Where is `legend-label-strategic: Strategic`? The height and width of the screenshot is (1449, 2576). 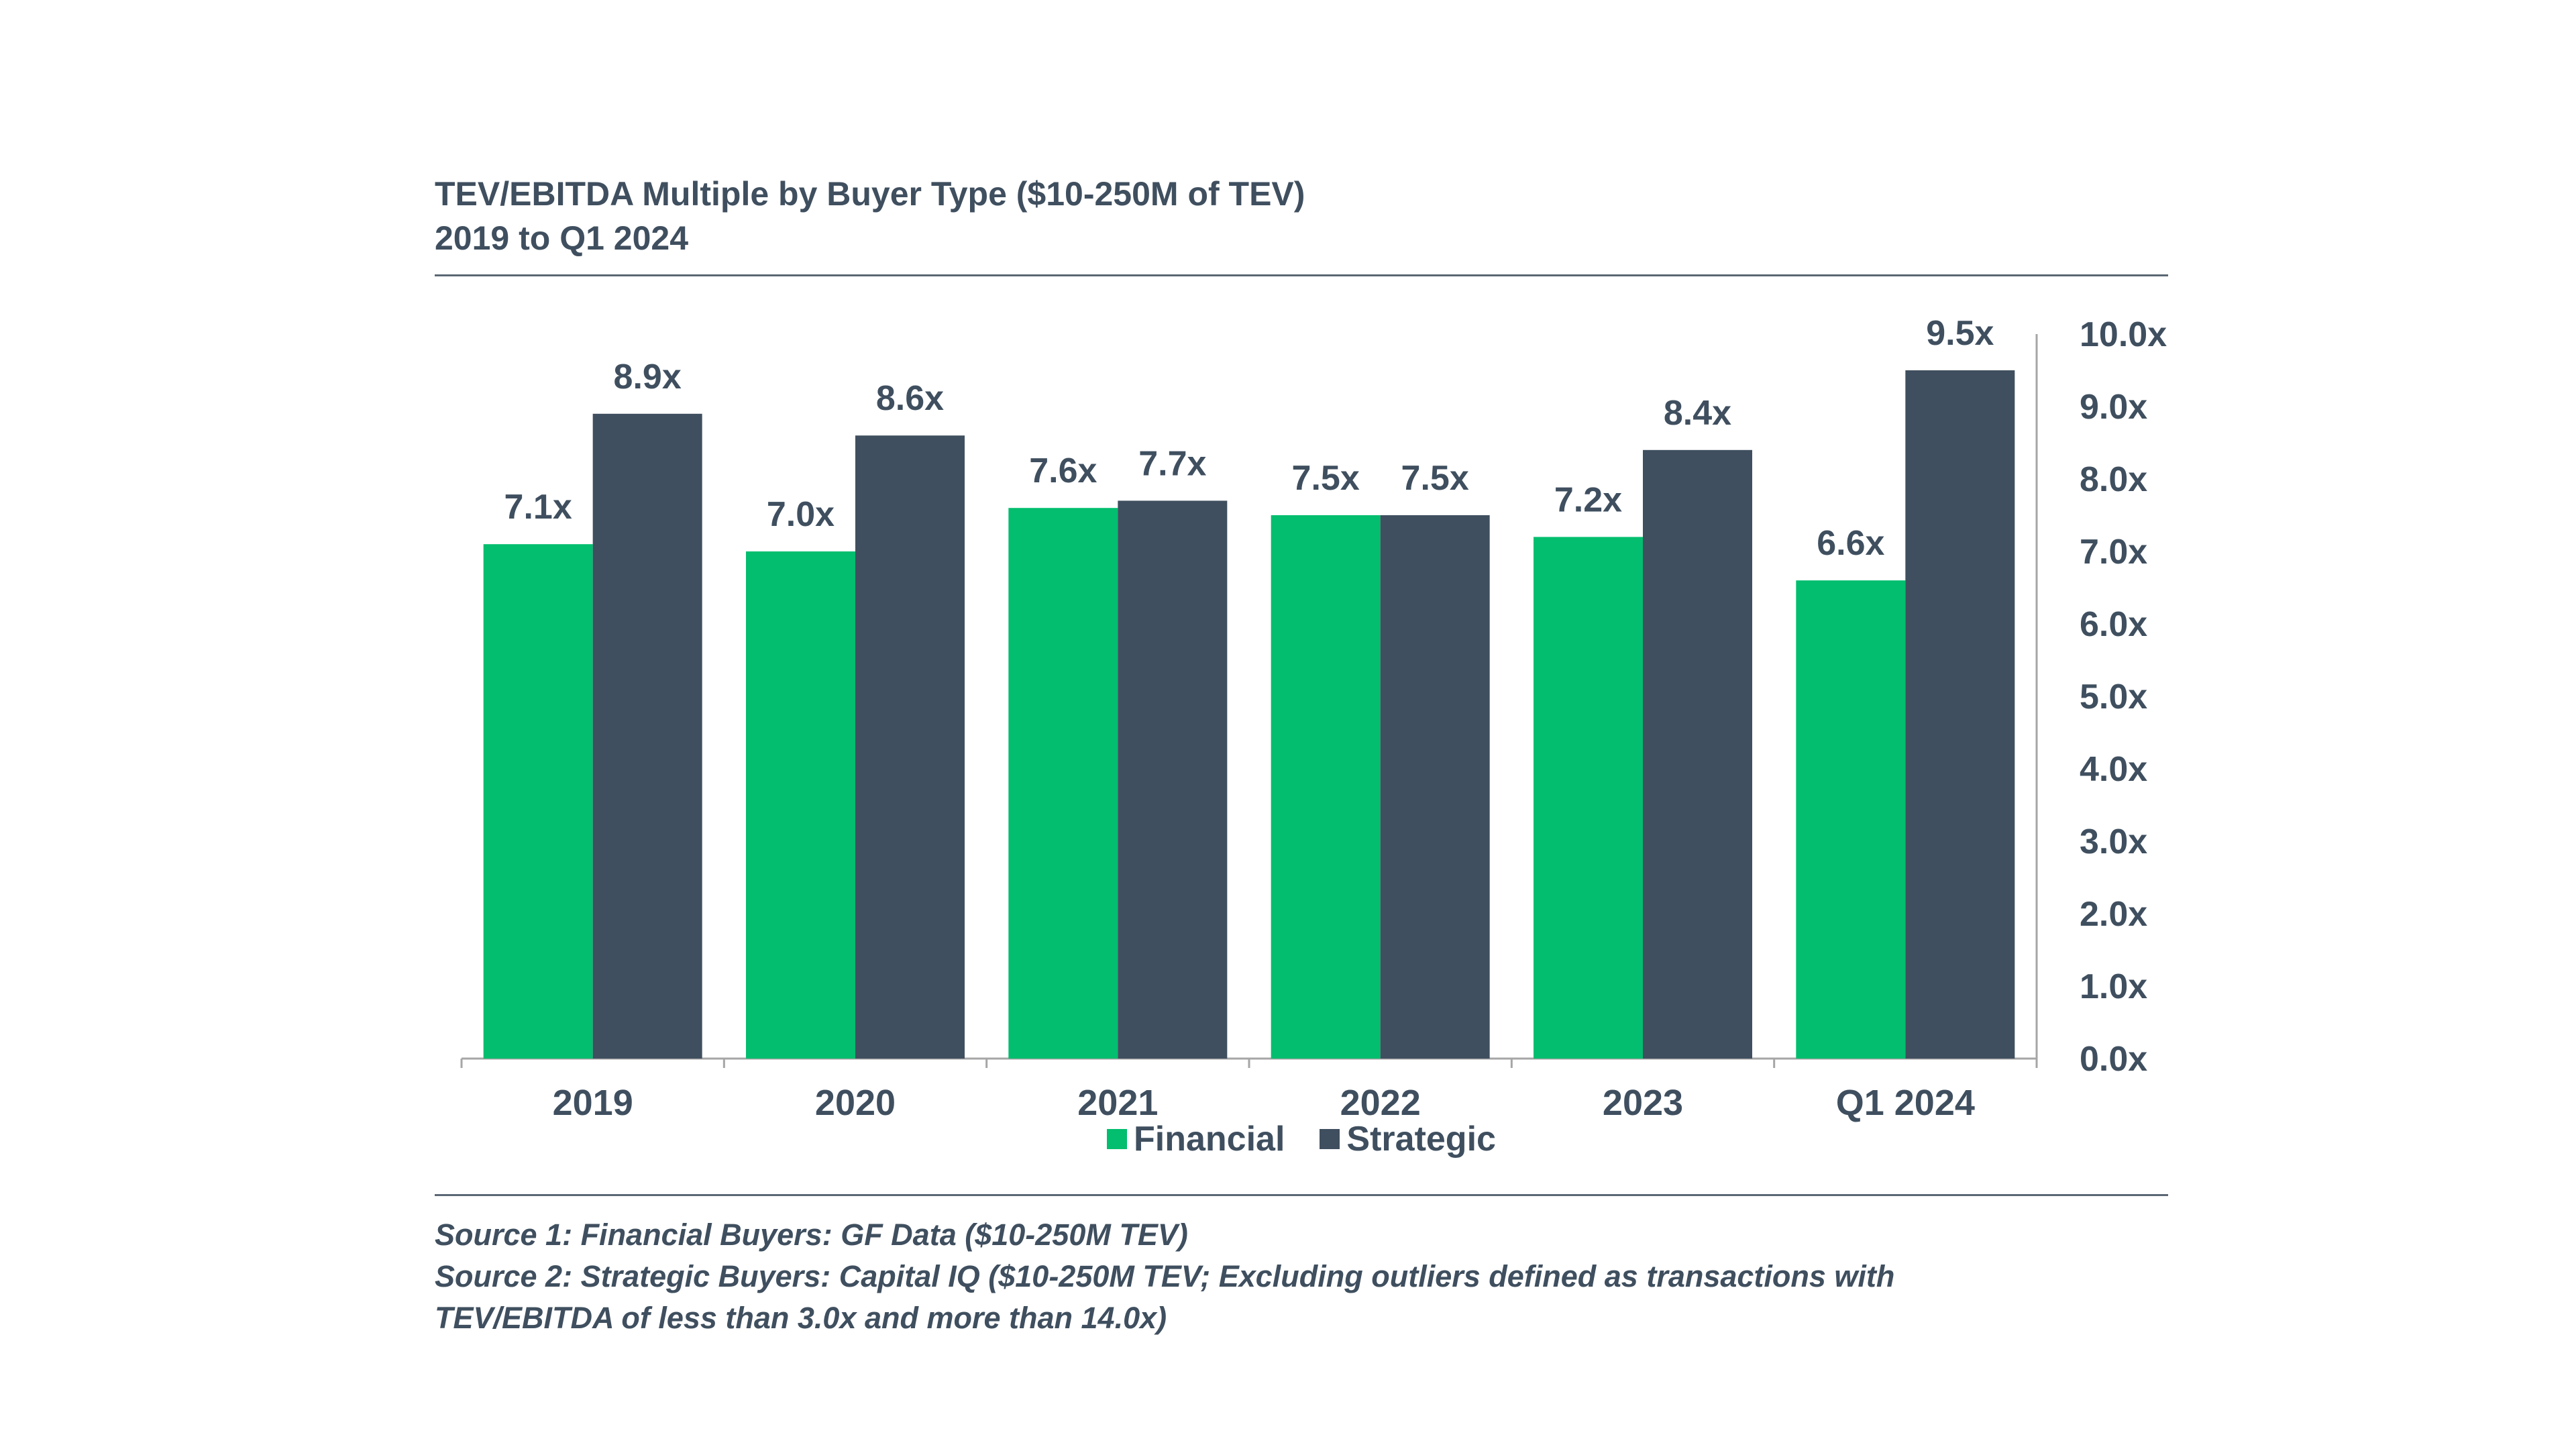
legend-label-strategic: Strategic is located at coordinates (1421, 1139).